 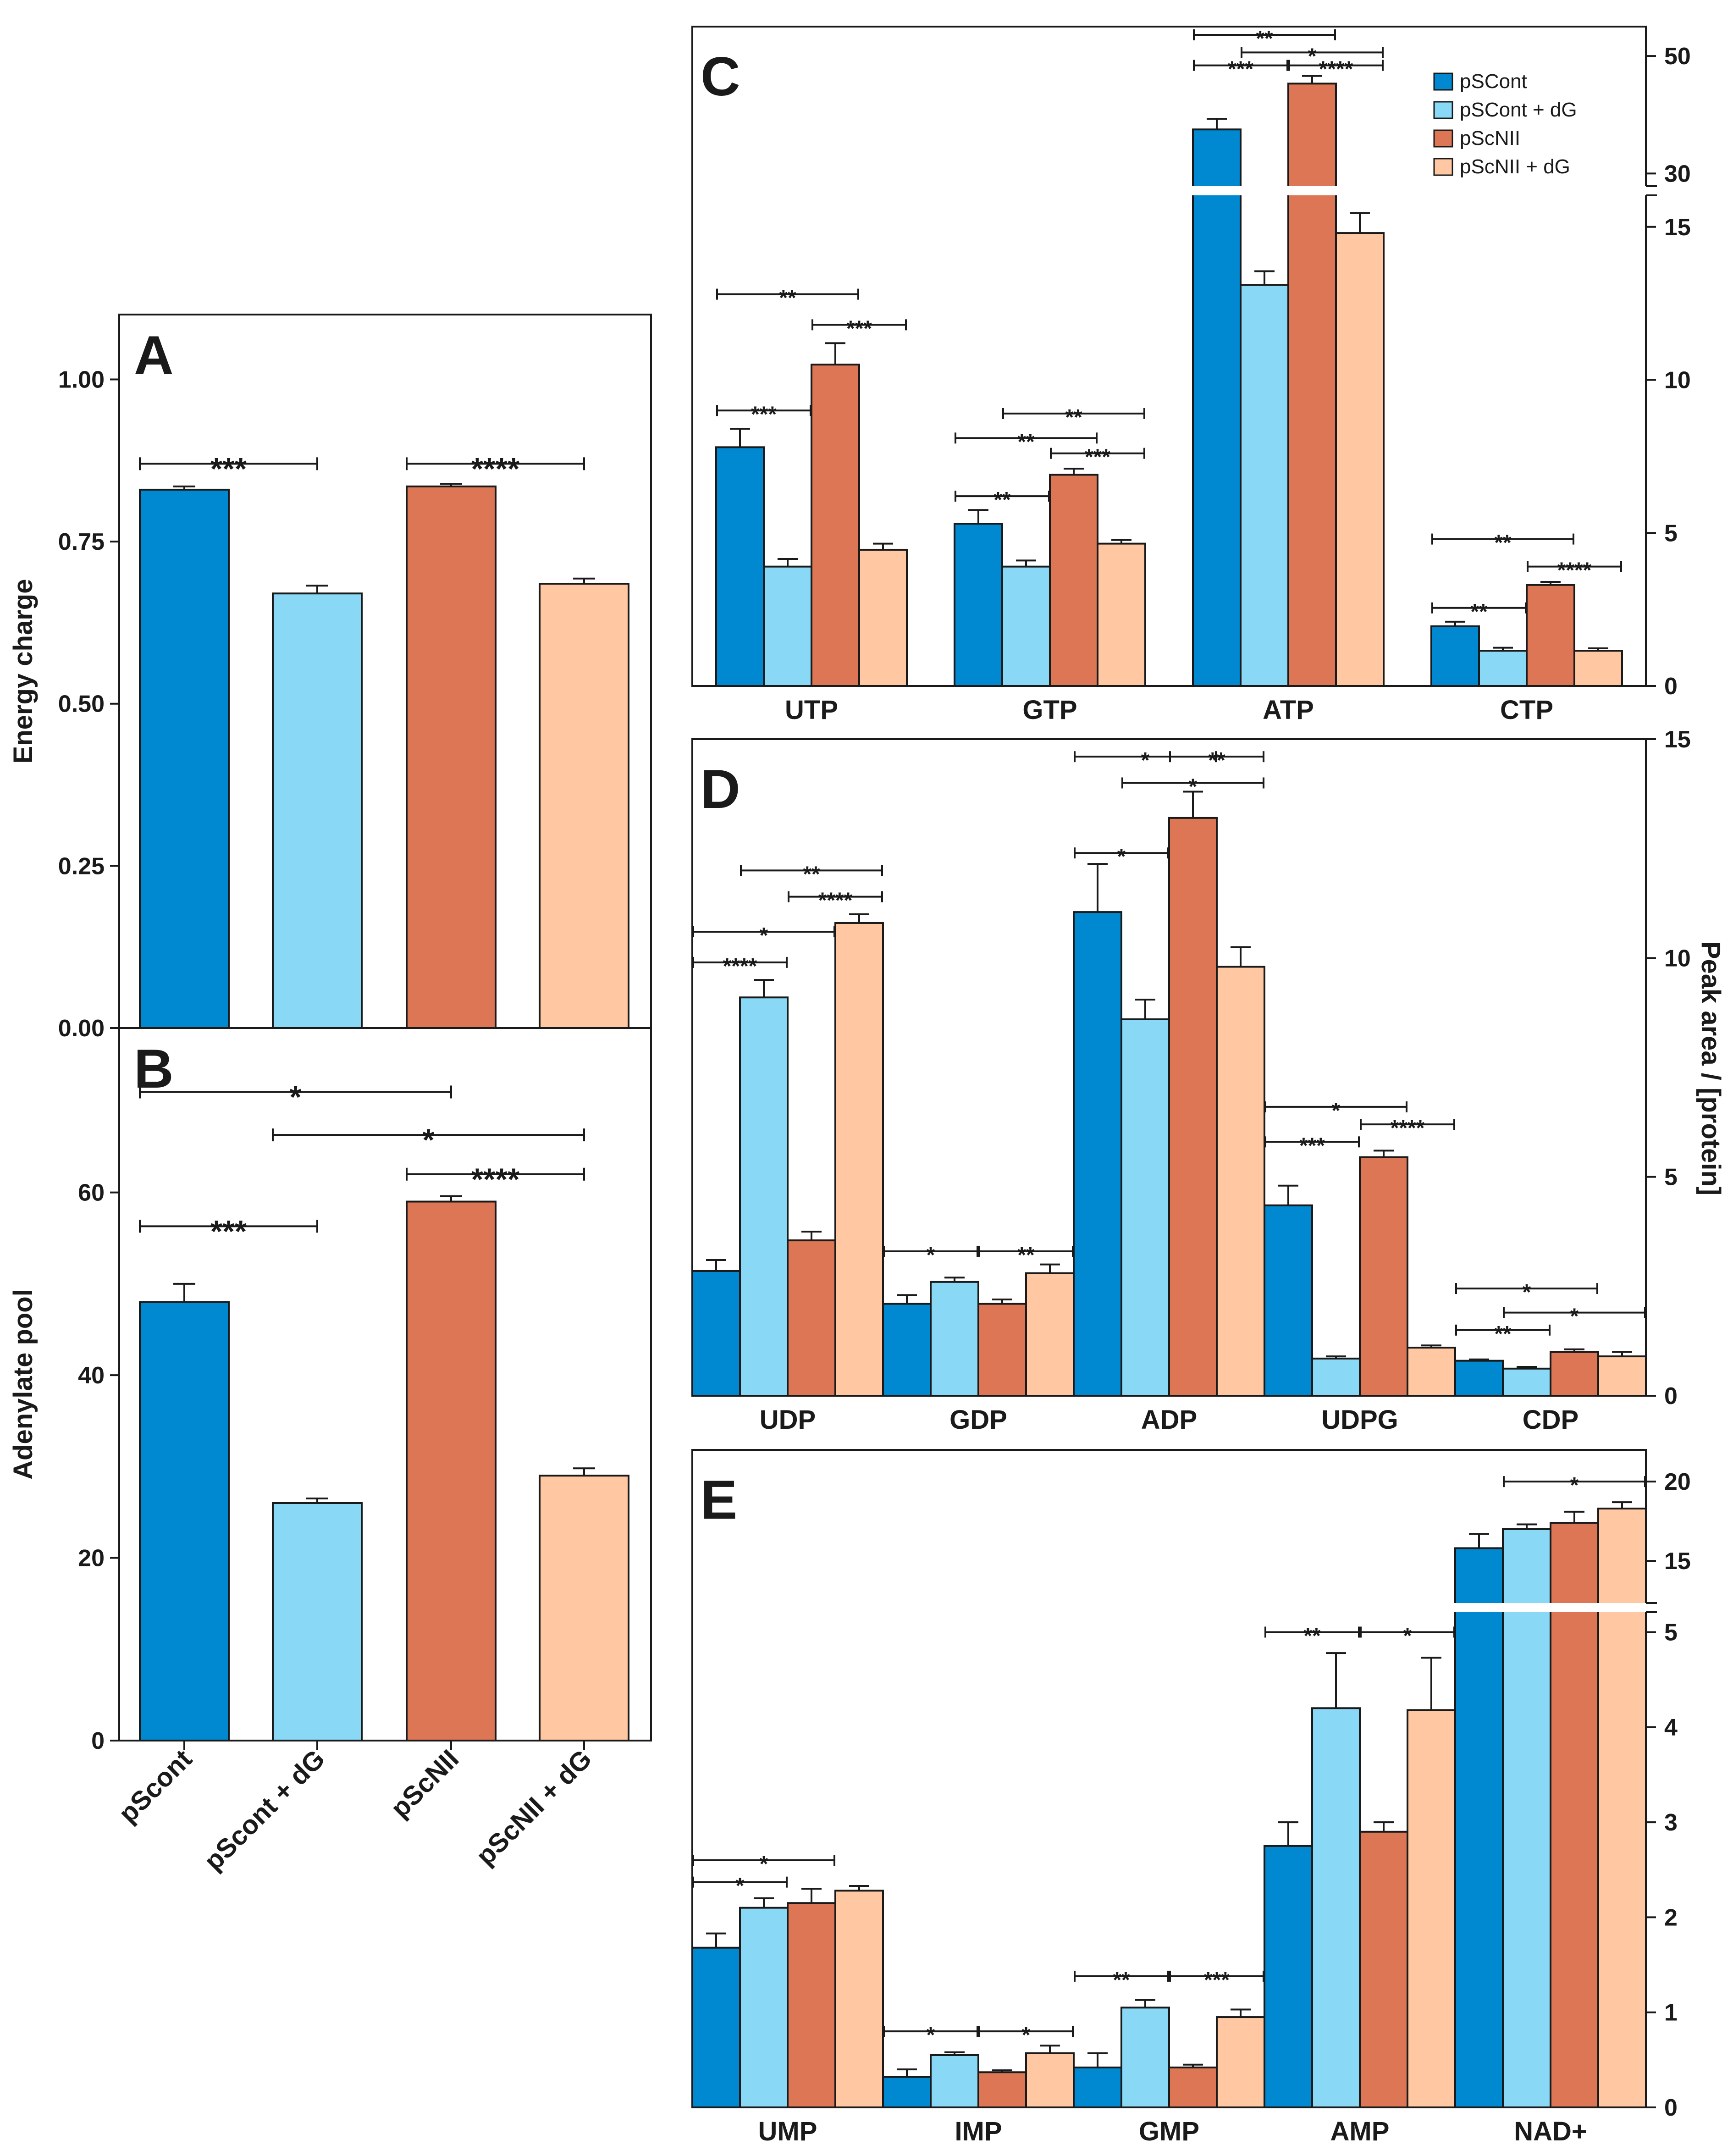 I want to click on y-tick-label: 20, so click(x=91, y=1559).